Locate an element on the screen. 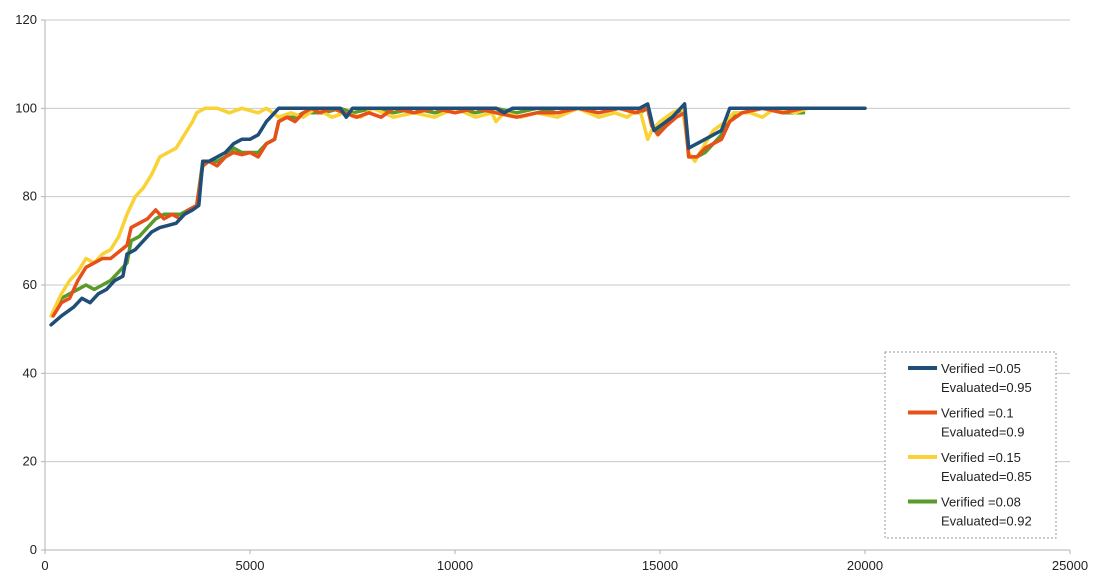 Image resolution: width=1118 pixels, height=586 pixels. y-tick-label: 60 is located at coordinates (30, 284).